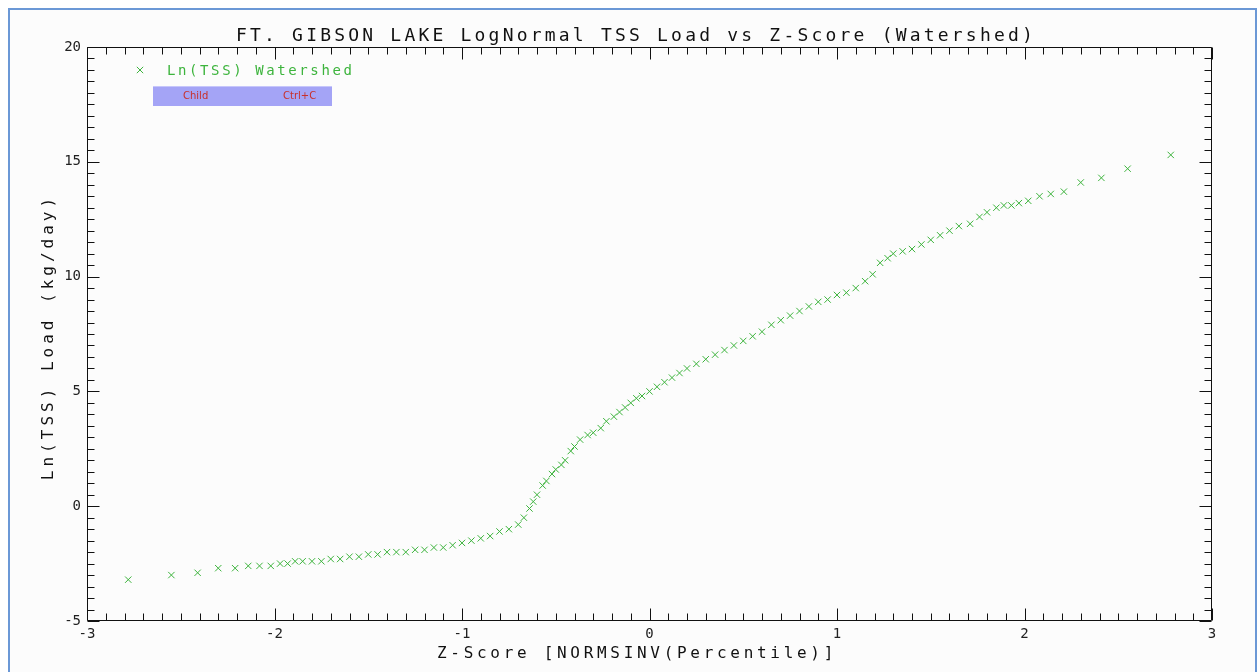  I want to click on context-menu: Child Ctrl+C, so click(242, 96).